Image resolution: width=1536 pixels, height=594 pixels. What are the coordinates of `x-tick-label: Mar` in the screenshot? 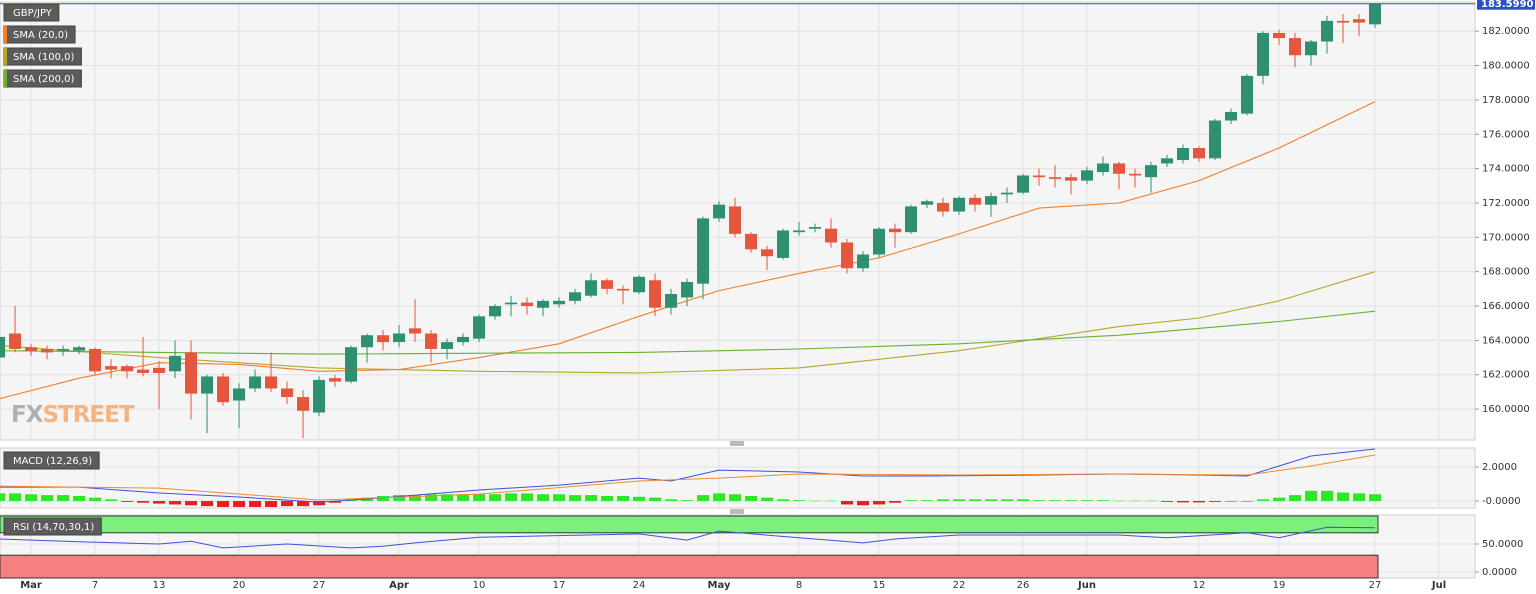 It's located at (31, 585).